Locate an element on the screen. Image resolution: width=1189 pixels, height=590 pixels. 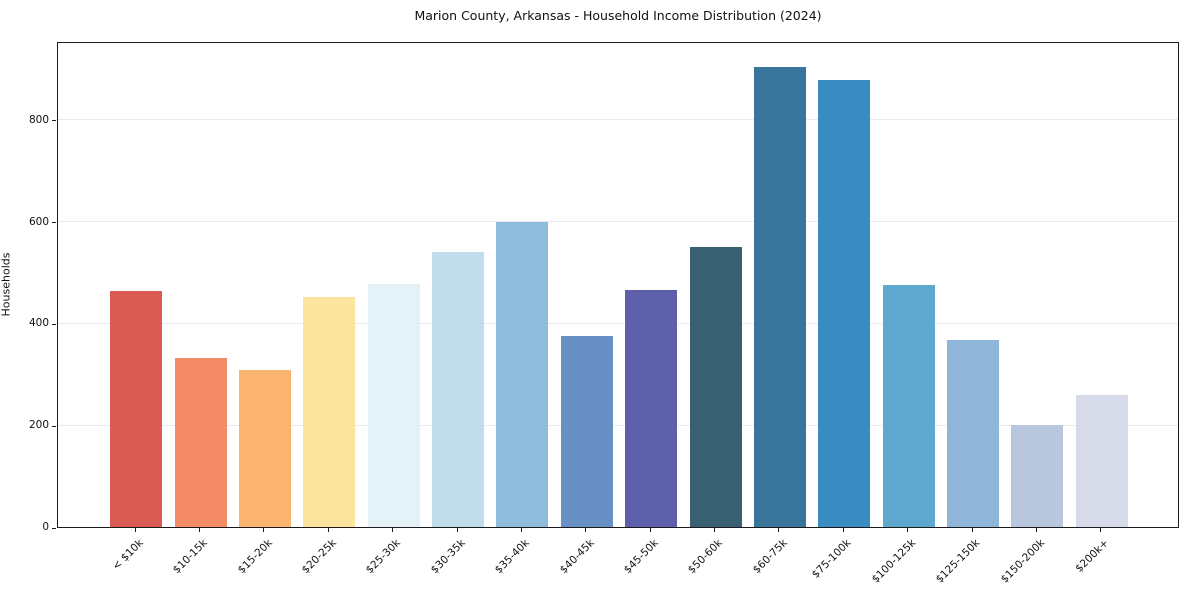
x-tick-mark-$100-125k is located at coordinates (908, 530).